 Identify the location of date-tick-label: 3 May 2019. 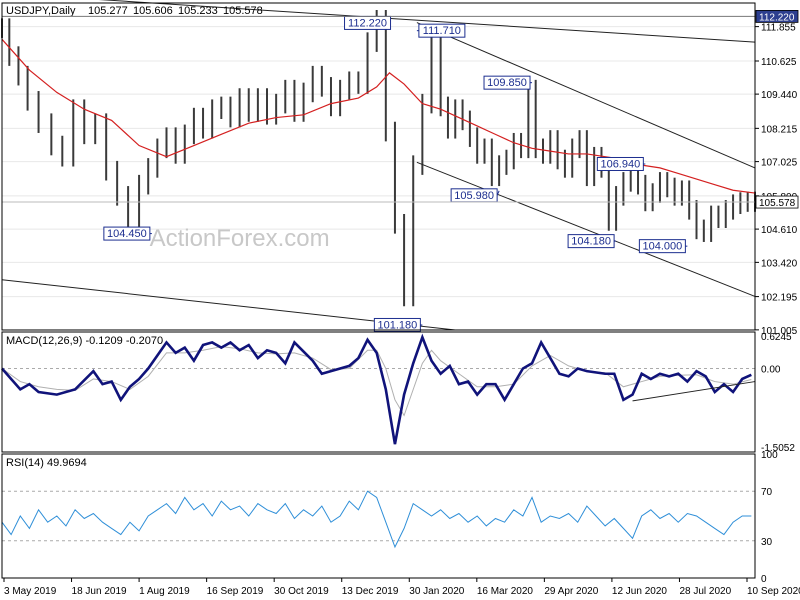
(30, 591).